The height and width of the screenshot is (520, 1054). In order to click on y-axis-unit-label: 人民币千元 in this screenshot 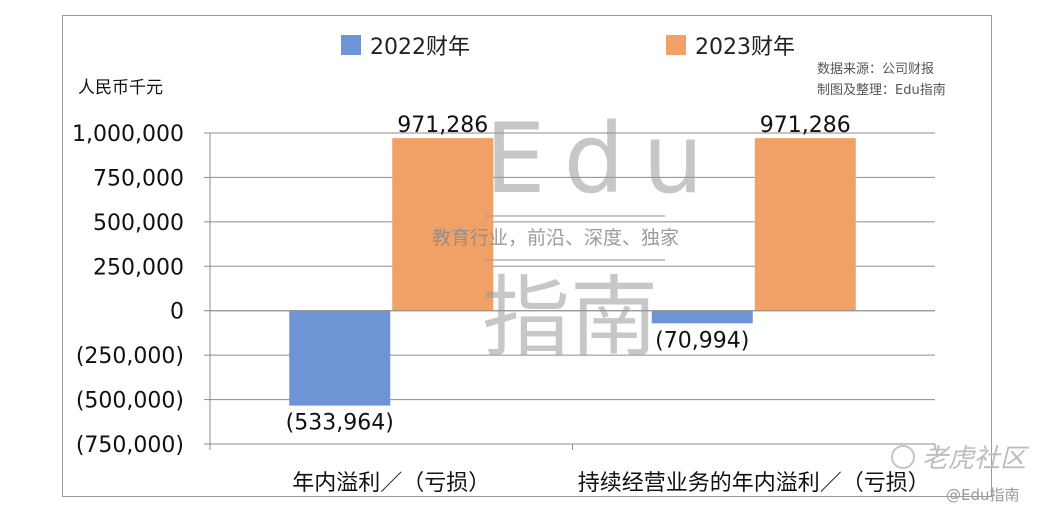, I will do `click(120, 88)`.